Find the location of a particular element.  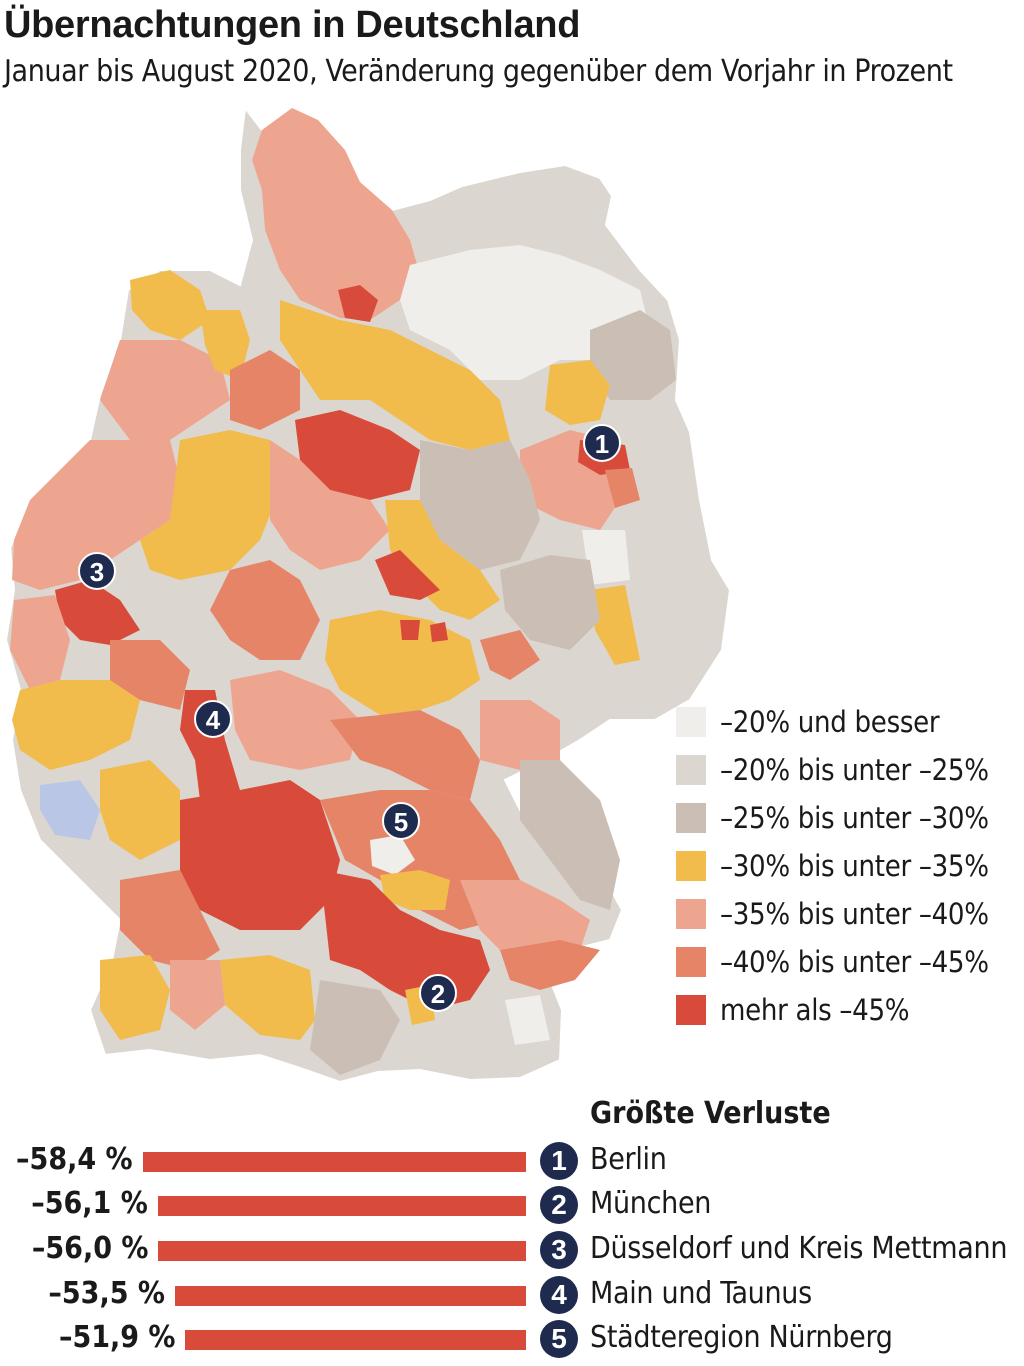

rank-badge: 4 is located at coordinates (559, 1295).